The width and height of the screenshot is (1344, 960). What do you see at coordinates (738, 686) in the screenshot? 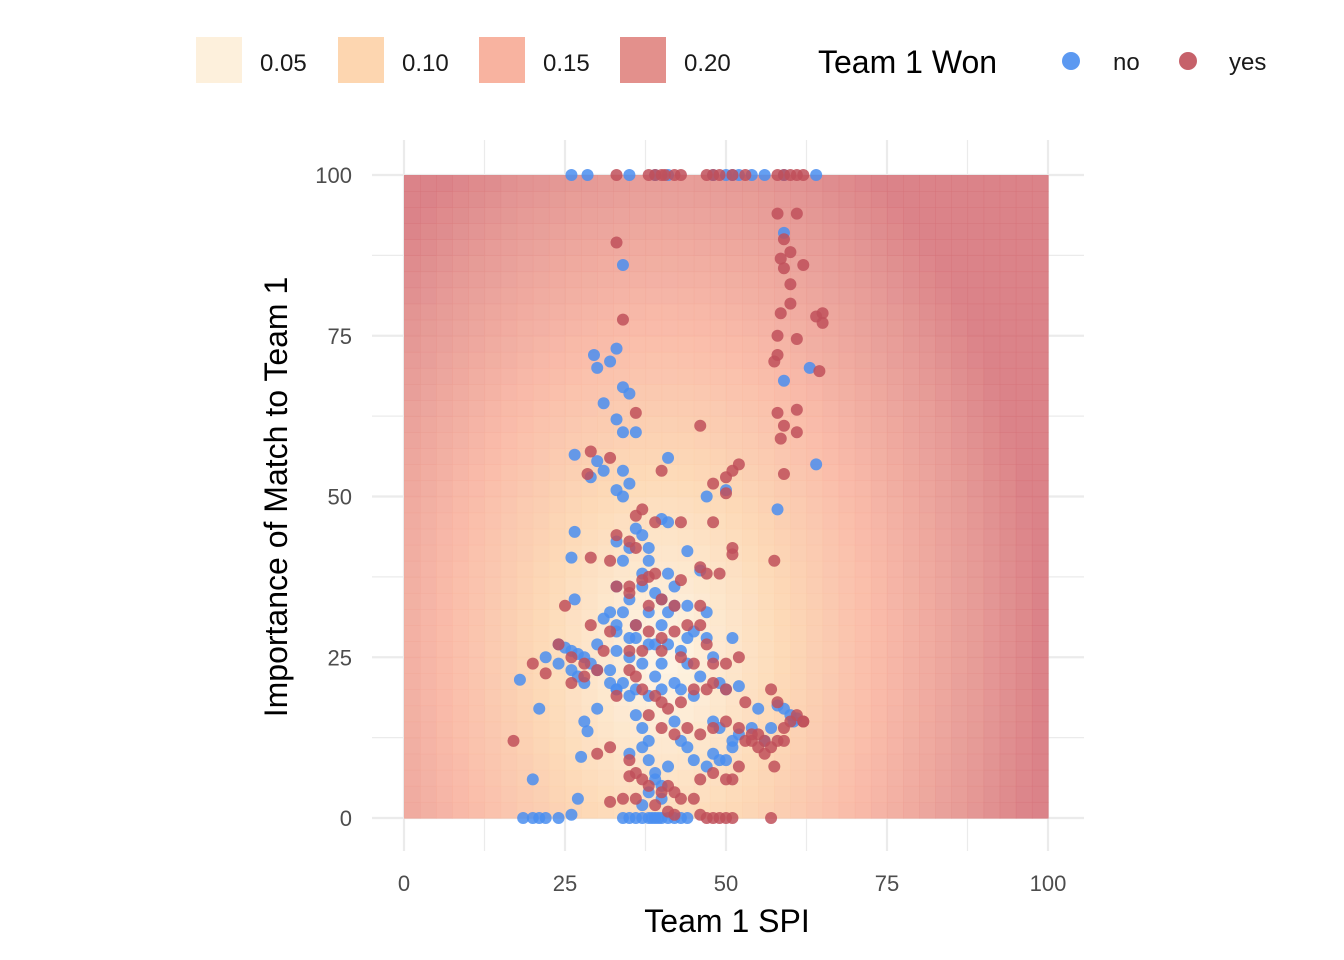
I see `point-no` at bounding box center [738, 686].